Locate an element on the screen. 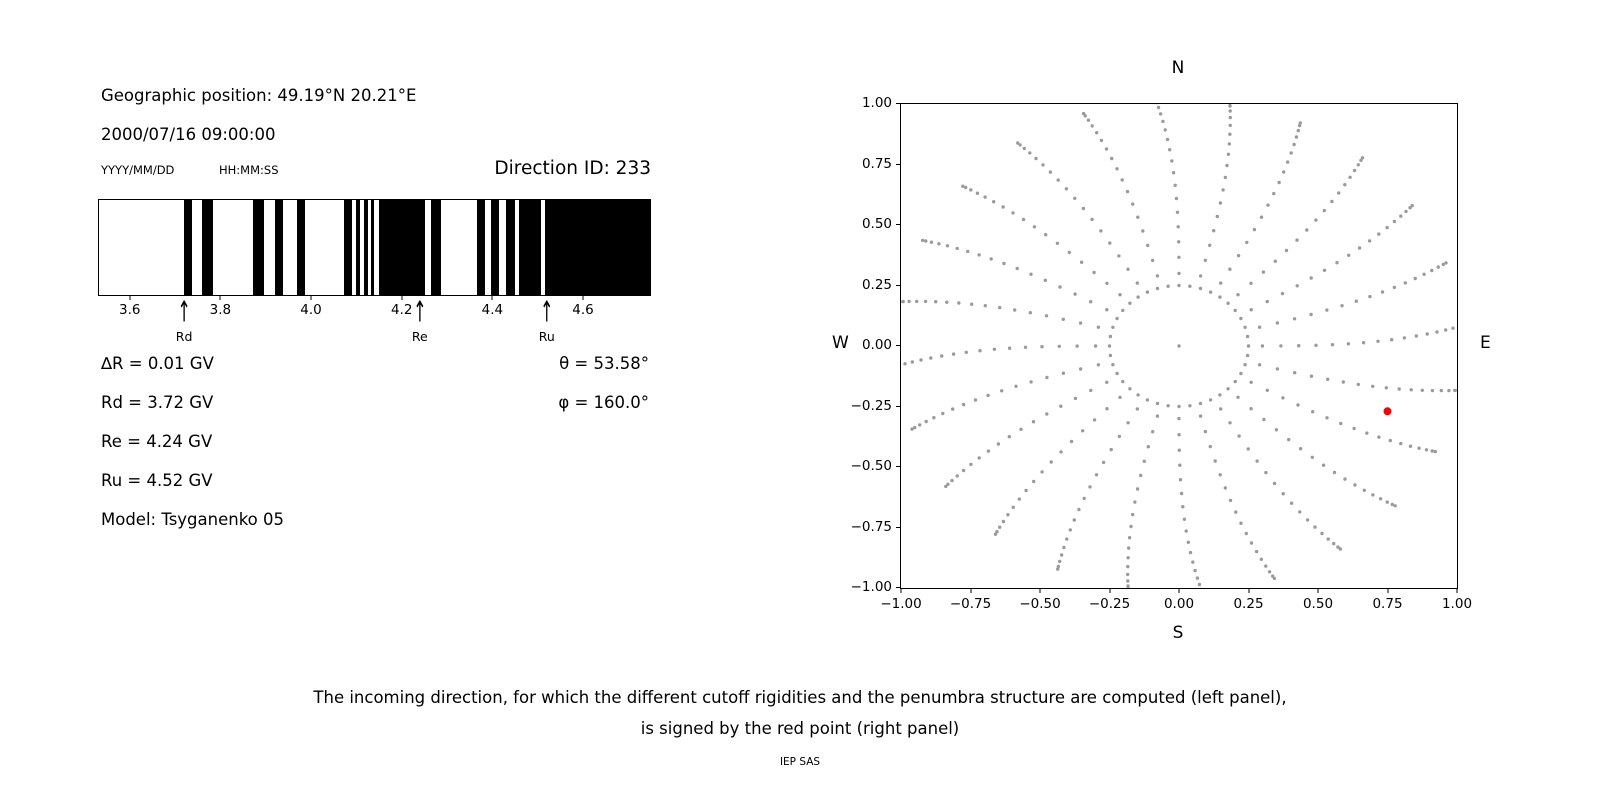 The image size is (1600, 800). x-tick-label: 3.6 is located at coordinates (129, 310).